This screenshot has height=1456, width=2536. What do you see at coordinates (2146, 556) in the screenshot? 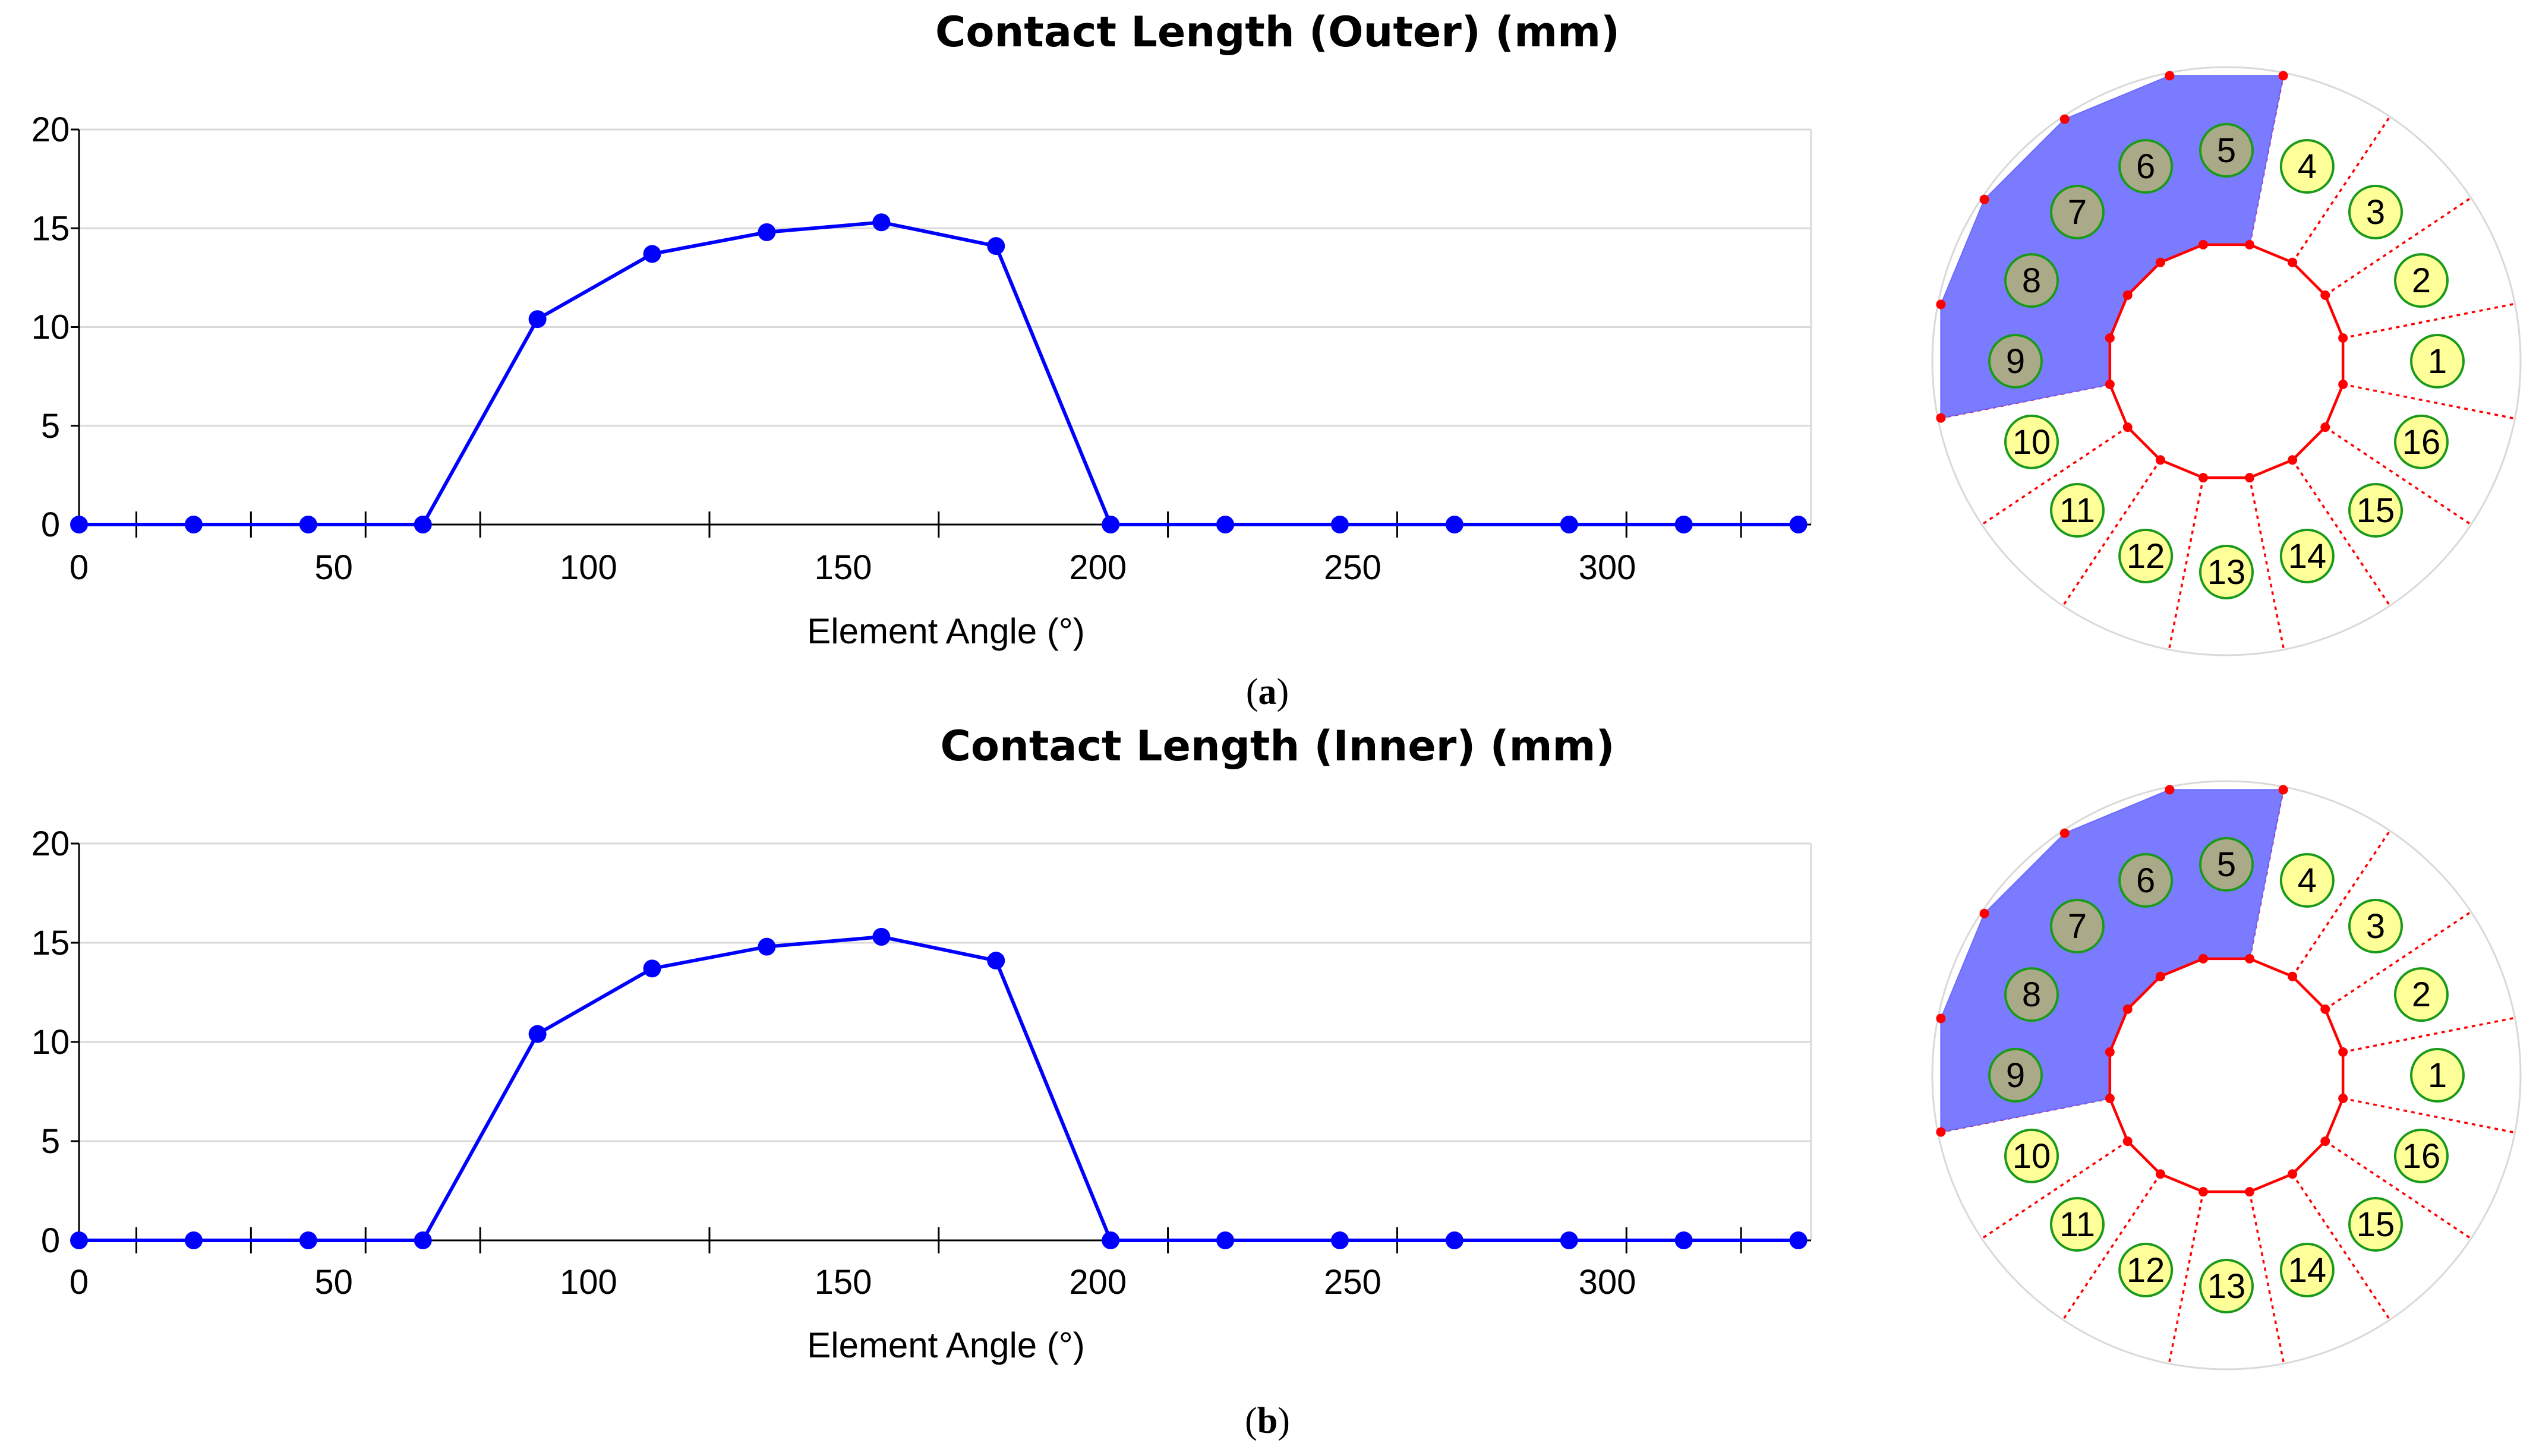
I see `element-label: 12` at bounding box center [2146, 556].